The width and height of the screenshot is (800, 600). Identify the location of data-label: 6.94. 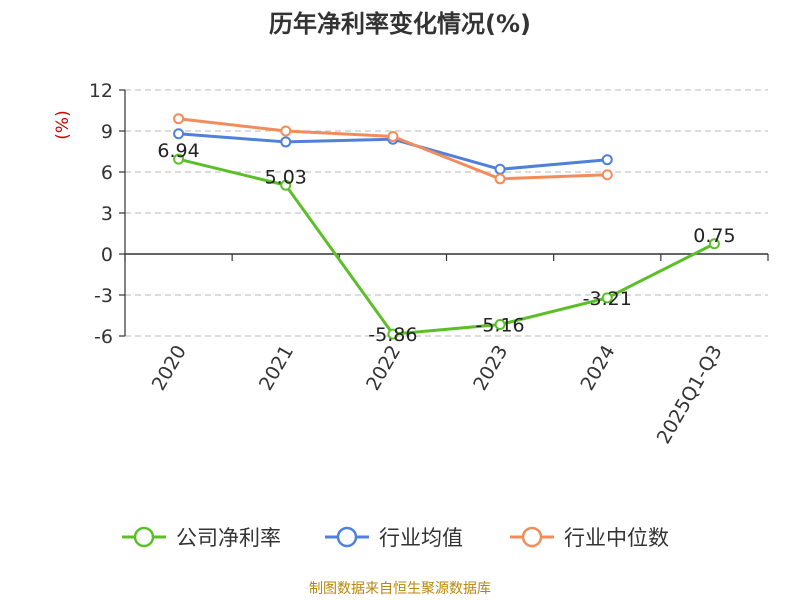
(178, 151).